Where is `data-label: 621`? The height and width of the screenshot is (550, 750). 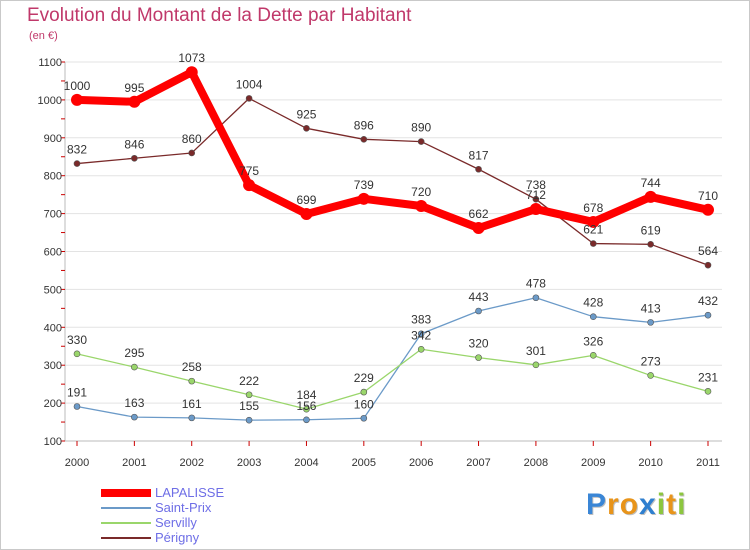 data-label: 621 is located at coordinates (593, 230).